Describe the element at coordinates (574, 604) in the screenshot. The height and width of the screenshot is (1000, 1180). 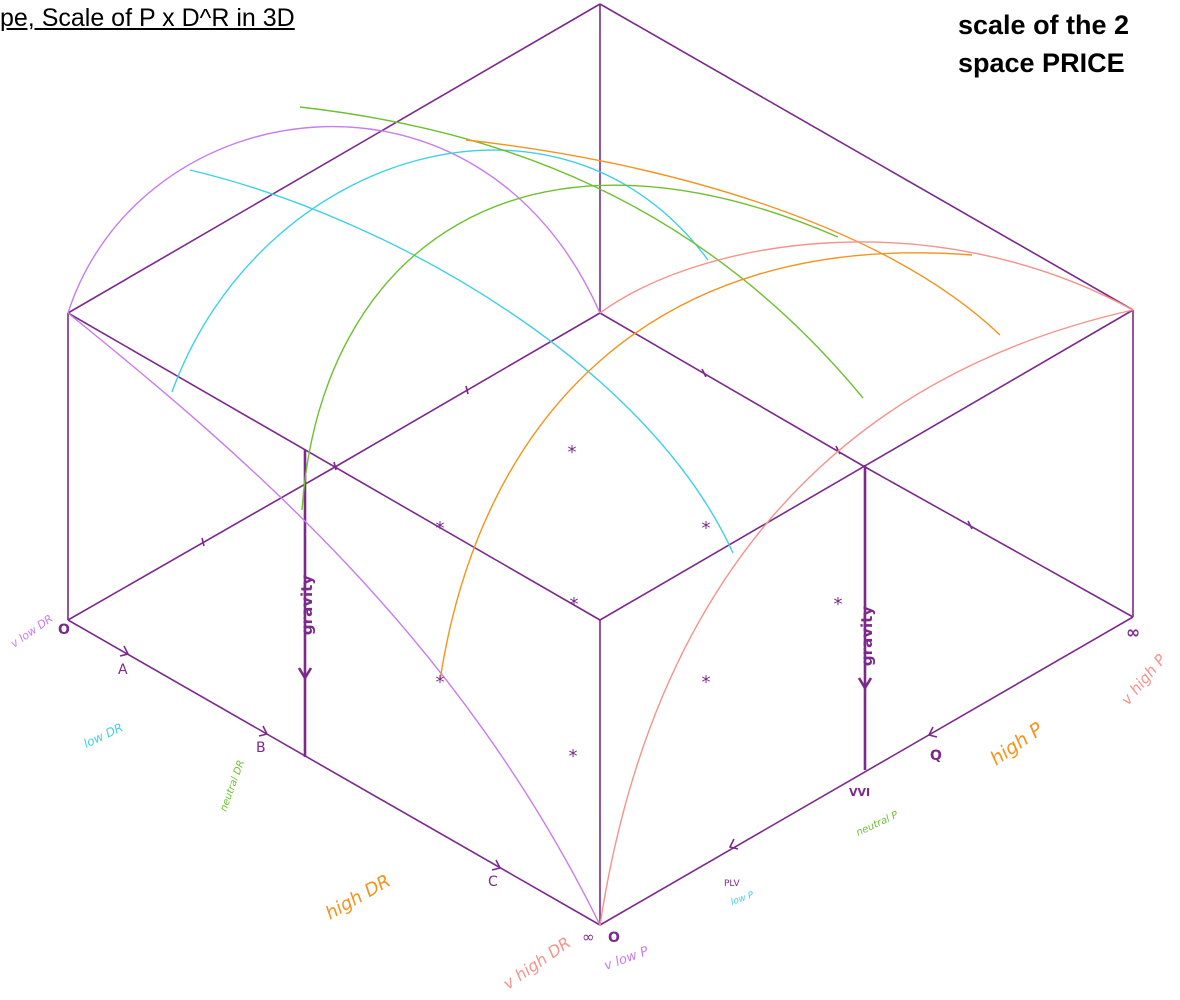
I see `star-4: *` at that location.